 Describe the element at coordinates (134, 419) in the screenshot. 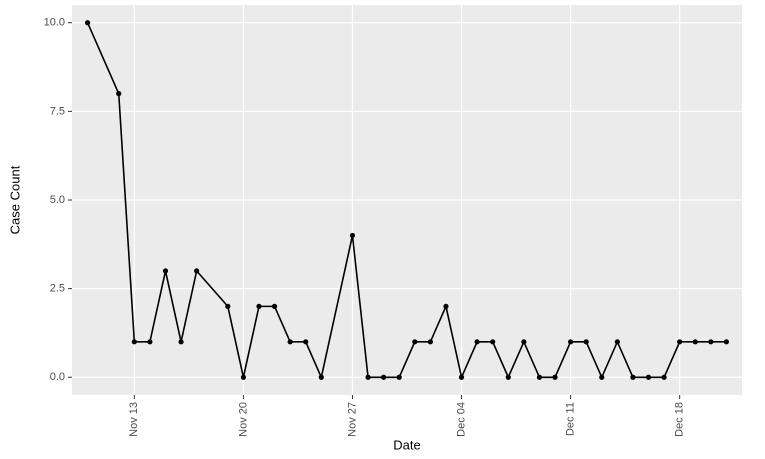

I see `x-tick-label: Nov 13` at that location.